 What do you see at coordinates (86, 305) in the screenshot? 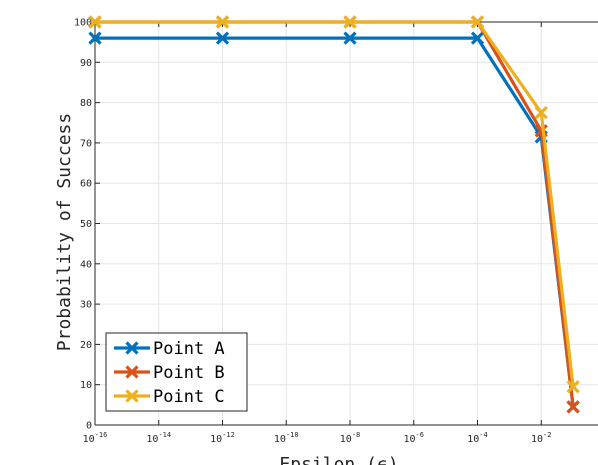
I see `y-tick-label: 30` at bounding box center [86, 305].